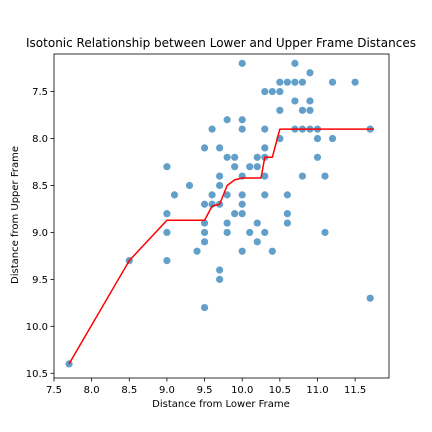 This screenshot has width=432, height=432. Describe the element at coordinates (205, 390) in the screenshot. I see `x-tick-label: 9.5` at that location.